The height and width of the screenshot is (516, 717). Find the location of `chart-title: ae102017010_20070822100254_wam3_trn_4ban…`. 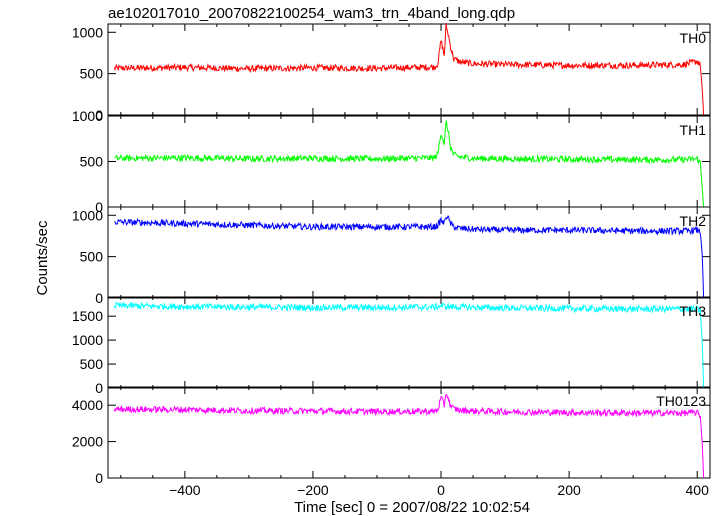

chart-title: ae102017010_20070822100254_wam3_trn_4ban… is located at coordinates (311, 13).